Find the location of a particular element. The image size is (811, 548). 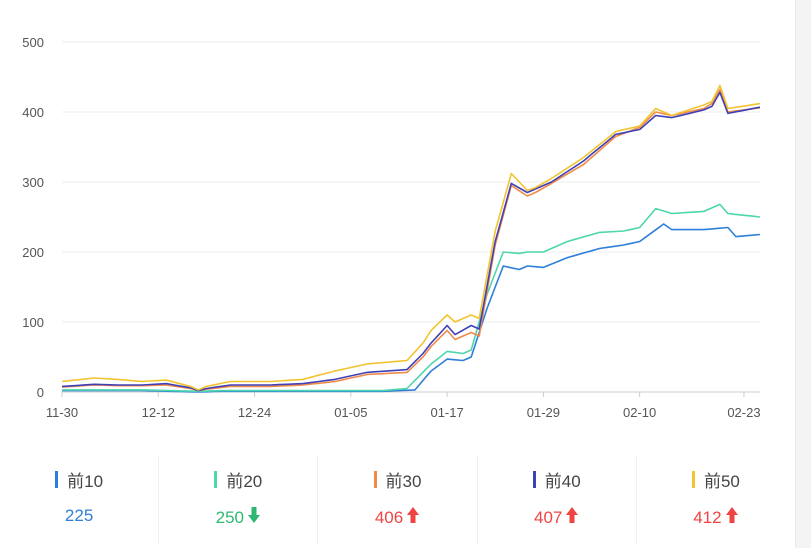

legend-value-wrap: 250 is located at coordinates (238, 517).